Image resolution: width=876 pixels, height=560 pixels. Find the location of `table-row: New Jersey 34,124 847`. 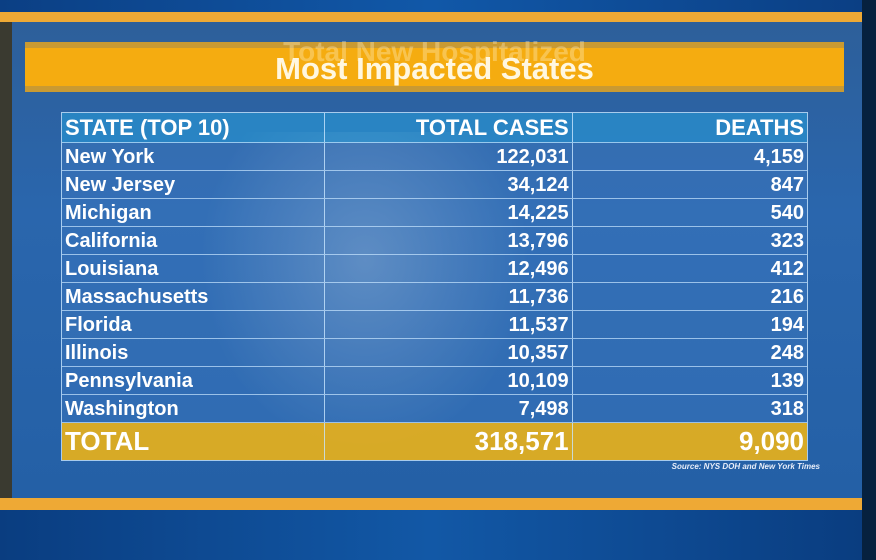

table-row: New Jersey 34,124 847 is located at coordinates (434, 185).